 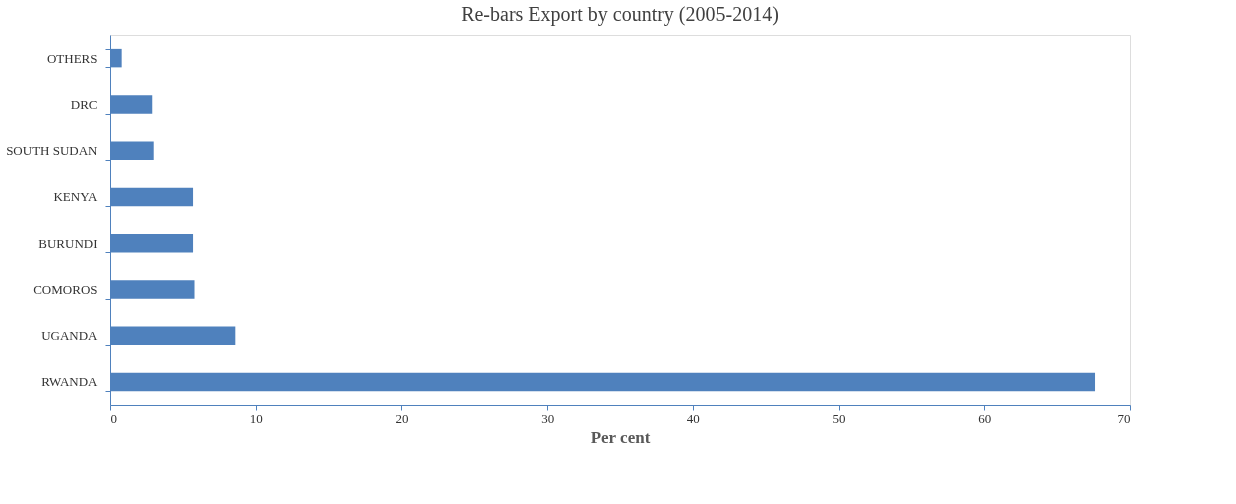 I want to click on y-tick-label: DRC, so click(x=84, y=104).